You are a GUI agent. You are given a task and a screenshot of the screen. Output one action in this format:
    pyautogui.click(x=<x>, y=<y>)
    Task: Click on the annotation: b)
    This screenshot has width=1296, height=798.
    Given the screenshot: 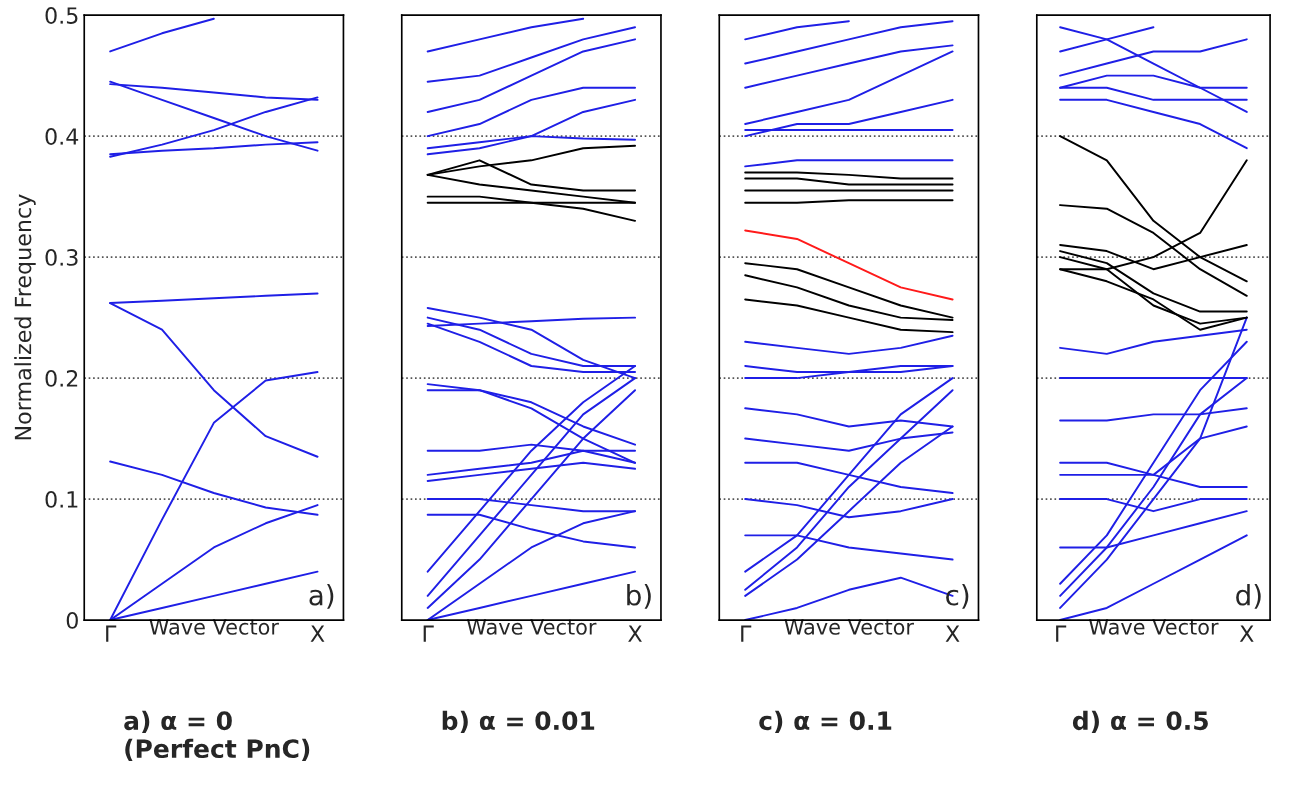 What is the action you would take?
    pyautogui.click(x=639, y=596)
    